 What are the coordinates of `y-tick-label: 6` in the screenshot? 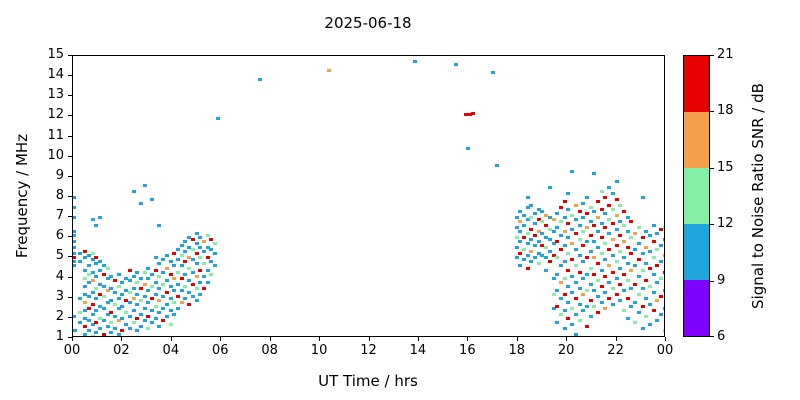 It's located at (59, 236).